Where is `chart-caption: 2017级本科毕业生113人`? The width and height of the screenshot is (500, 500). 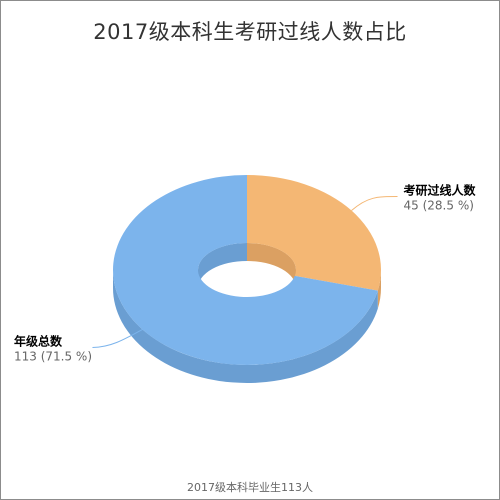 chart-caption: 2017级本科毕业生113人 is located at coordinates (250, 487).